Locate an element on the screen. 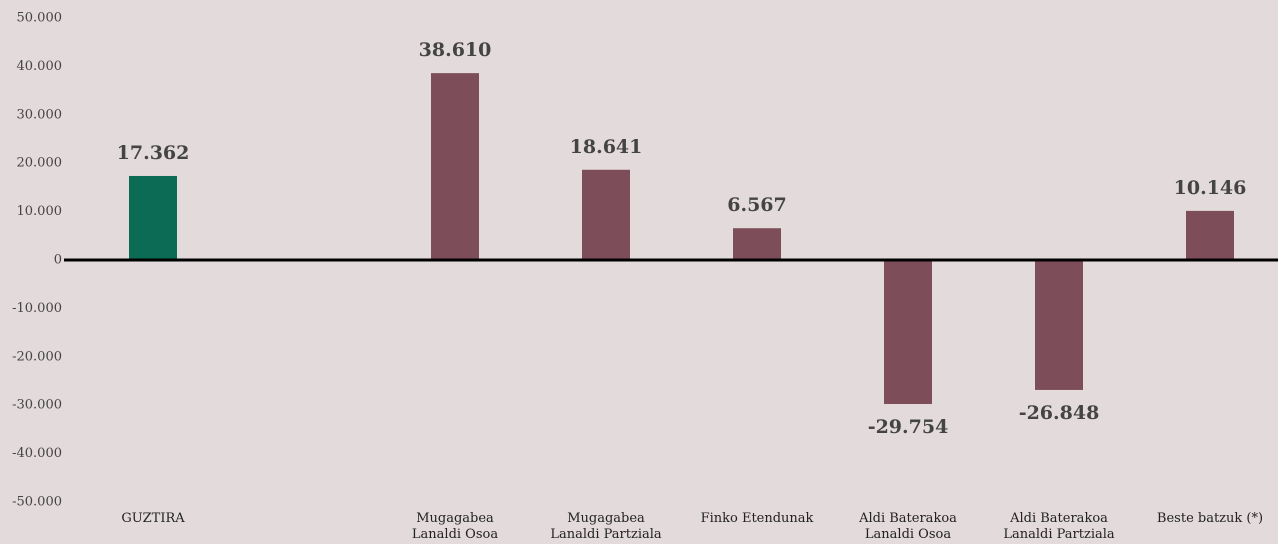  value-label: -29.754 is located at coordinates (908, 427).